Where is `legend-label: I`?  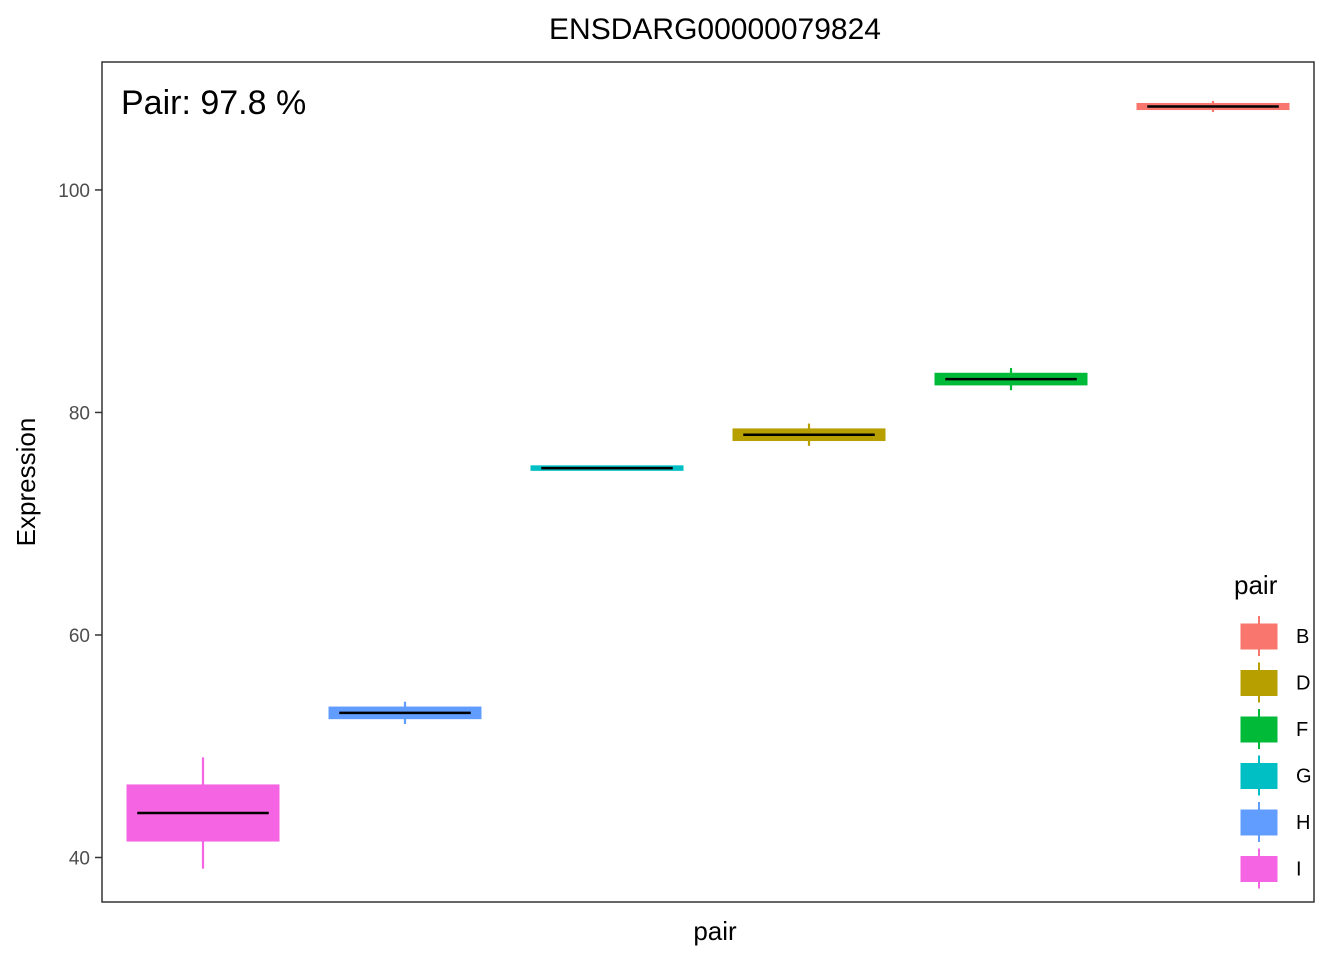 legend-label: I is located at coordinates (1299, 870).